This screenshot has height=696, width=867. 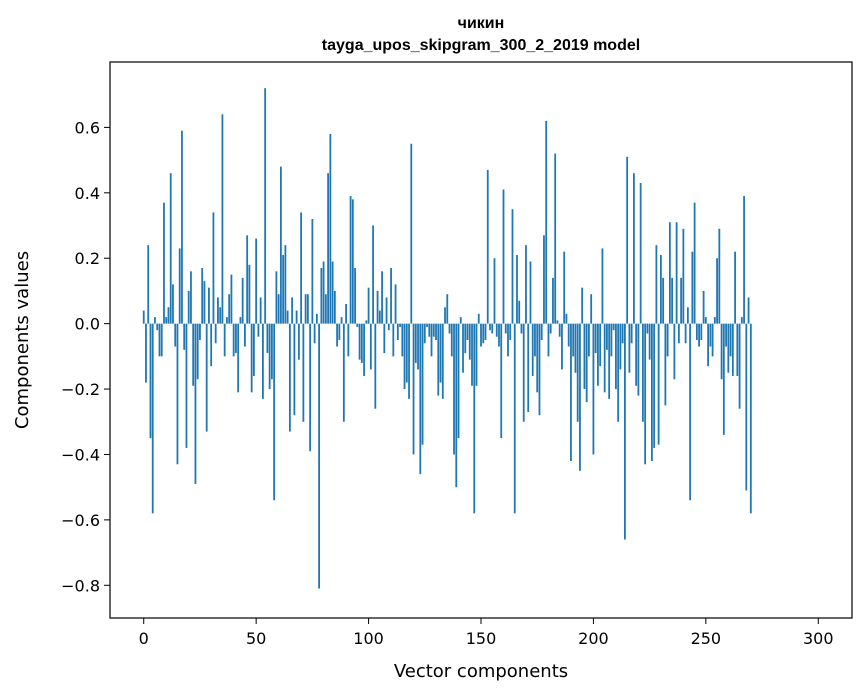 What do you see at coordinates (80, 454) in the screenshot?
I see `y-tick-label: −0.4` at bounding box center [80, 454].